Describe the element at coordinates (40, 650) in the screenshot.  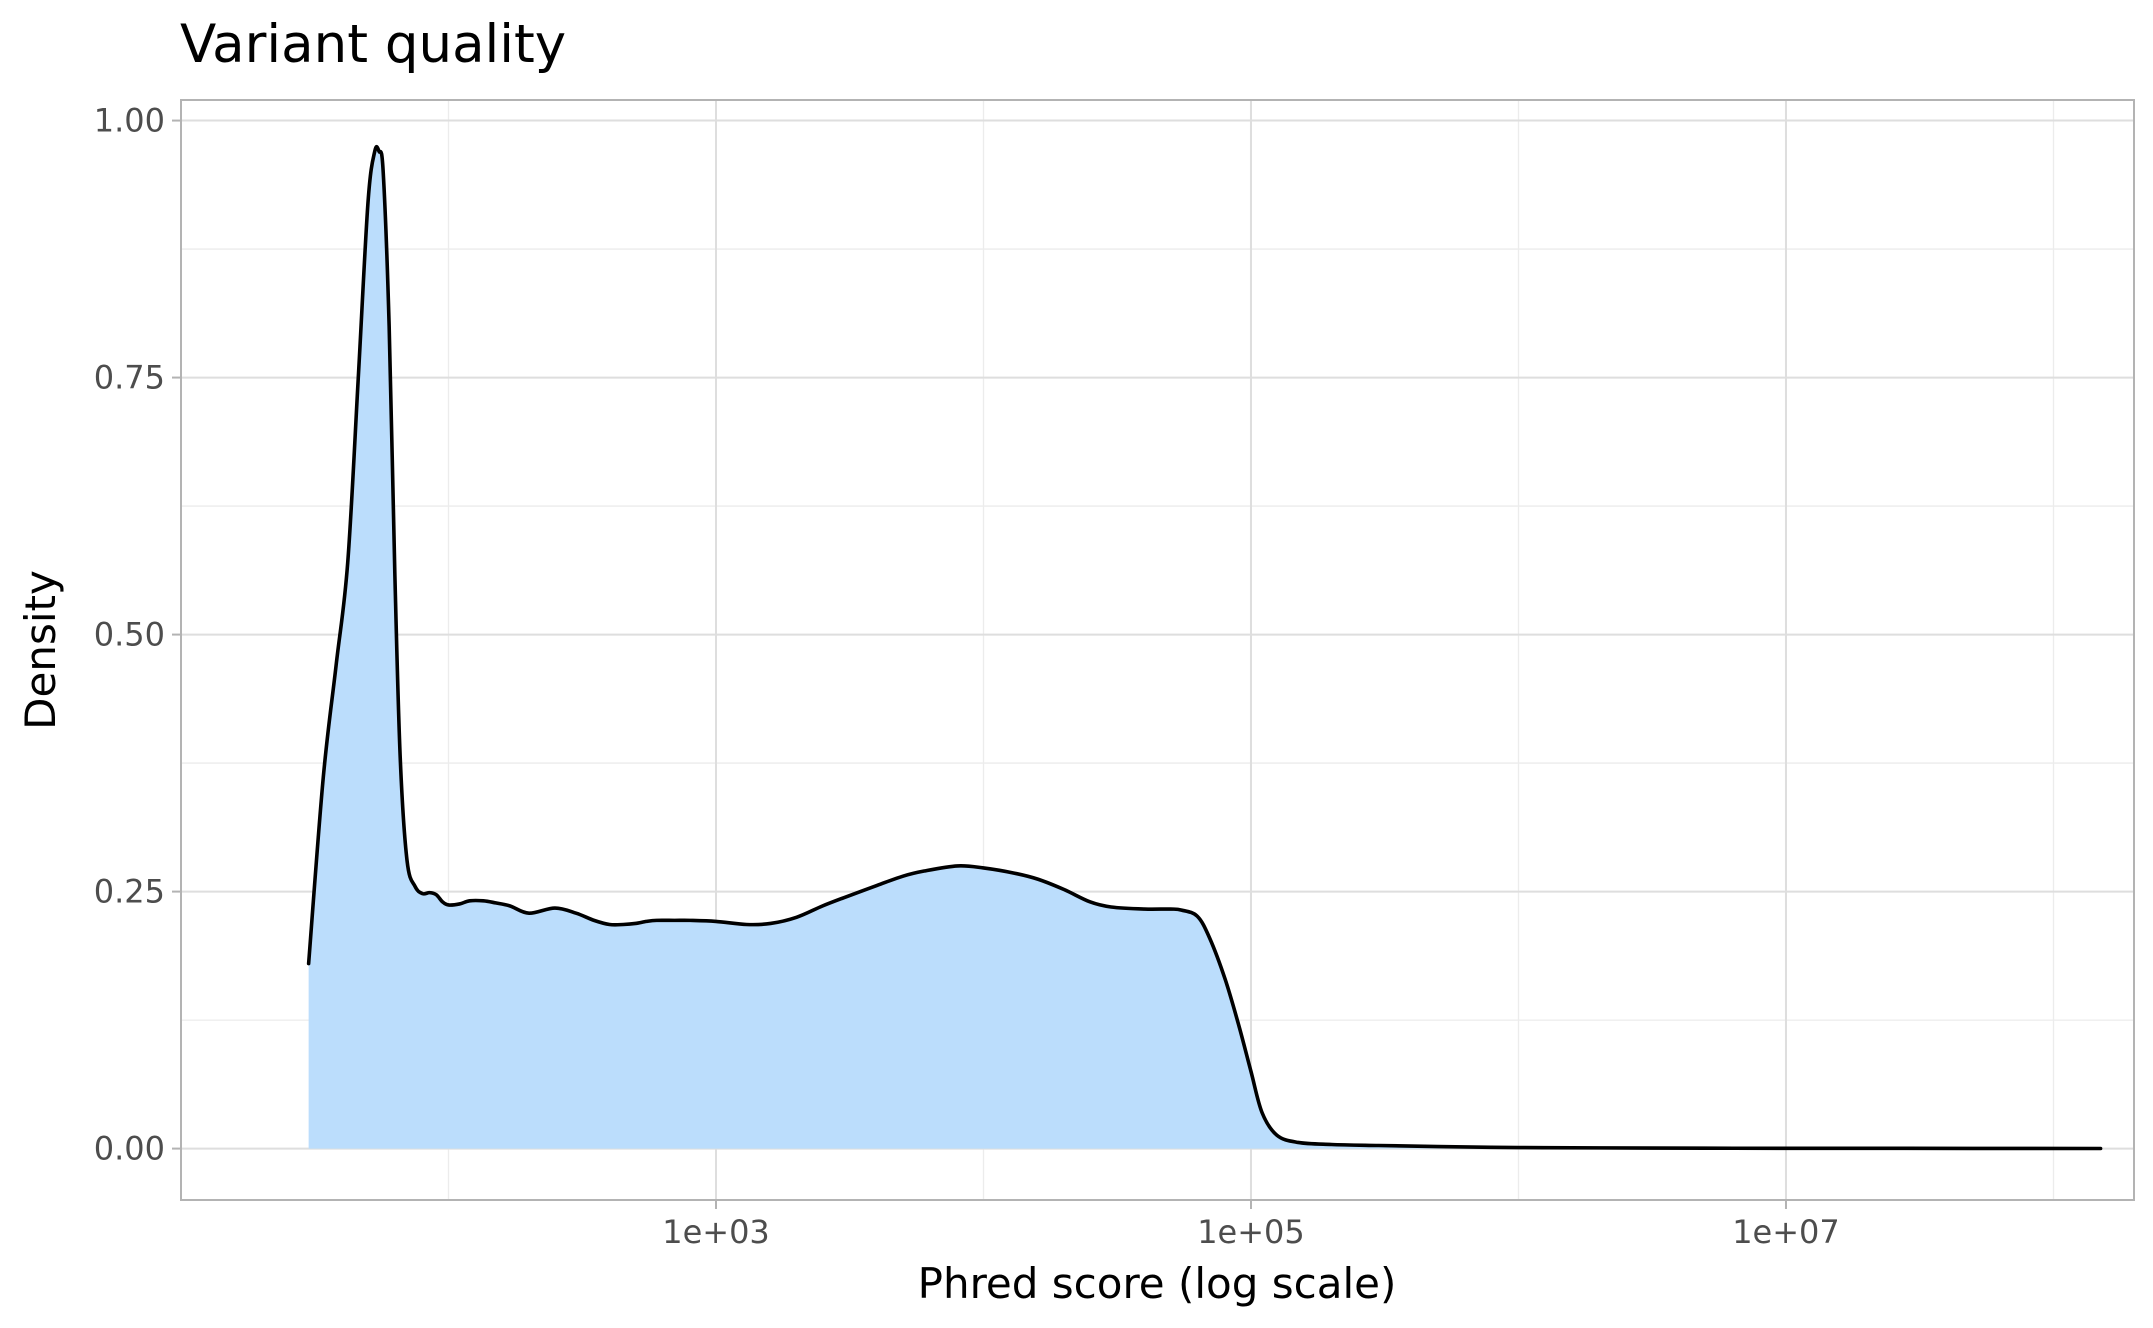
I see `y-axis-title: Density` at that location.